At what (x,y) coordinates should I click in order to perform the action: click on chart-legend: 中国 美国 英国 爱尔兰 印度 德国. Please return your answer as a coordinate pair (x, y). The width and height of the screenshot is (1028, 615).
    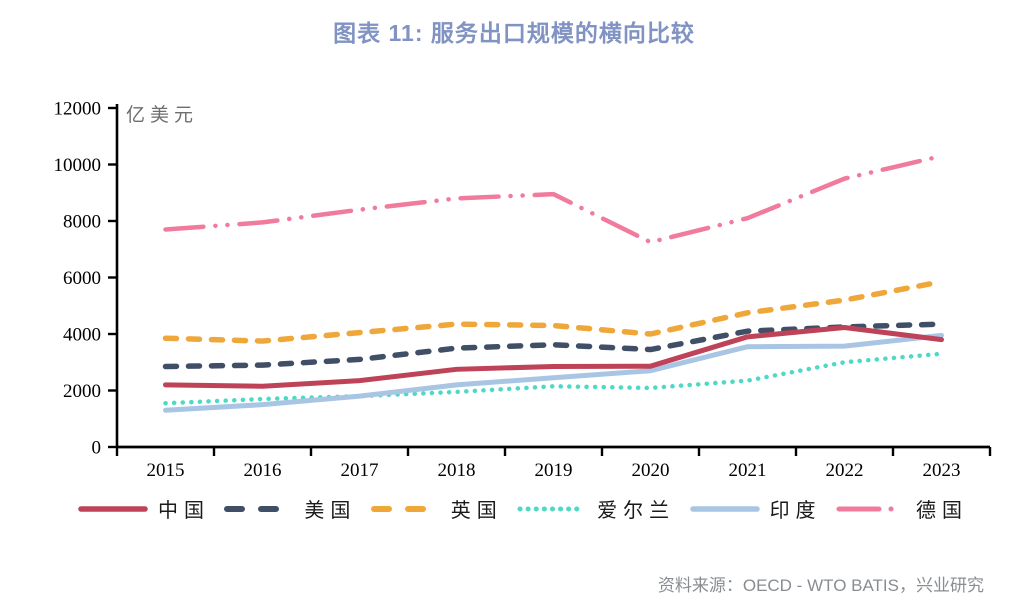
    Looking at the image, I should click on (523, 508).